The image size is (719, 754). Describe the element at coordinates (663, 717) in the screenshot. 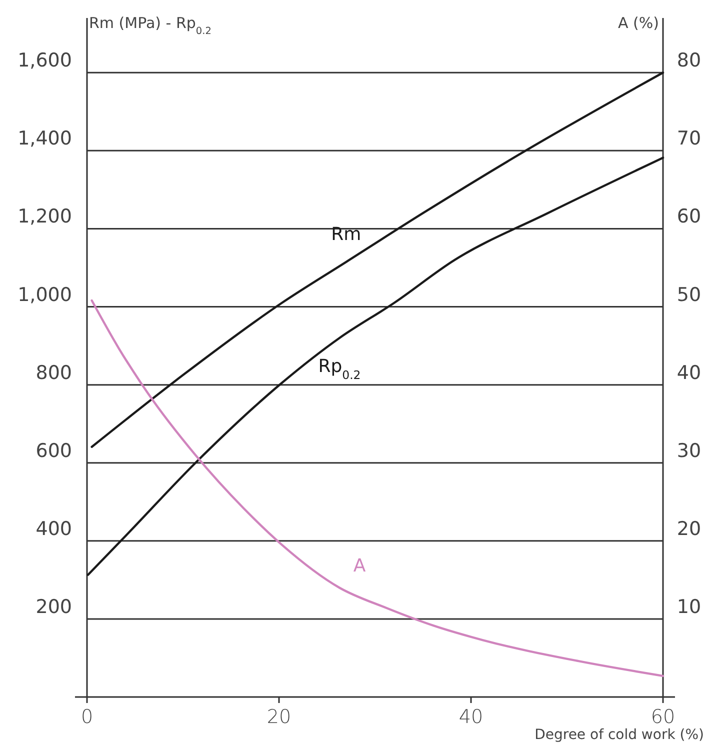

I see `x-tick-label: 60` at that location.